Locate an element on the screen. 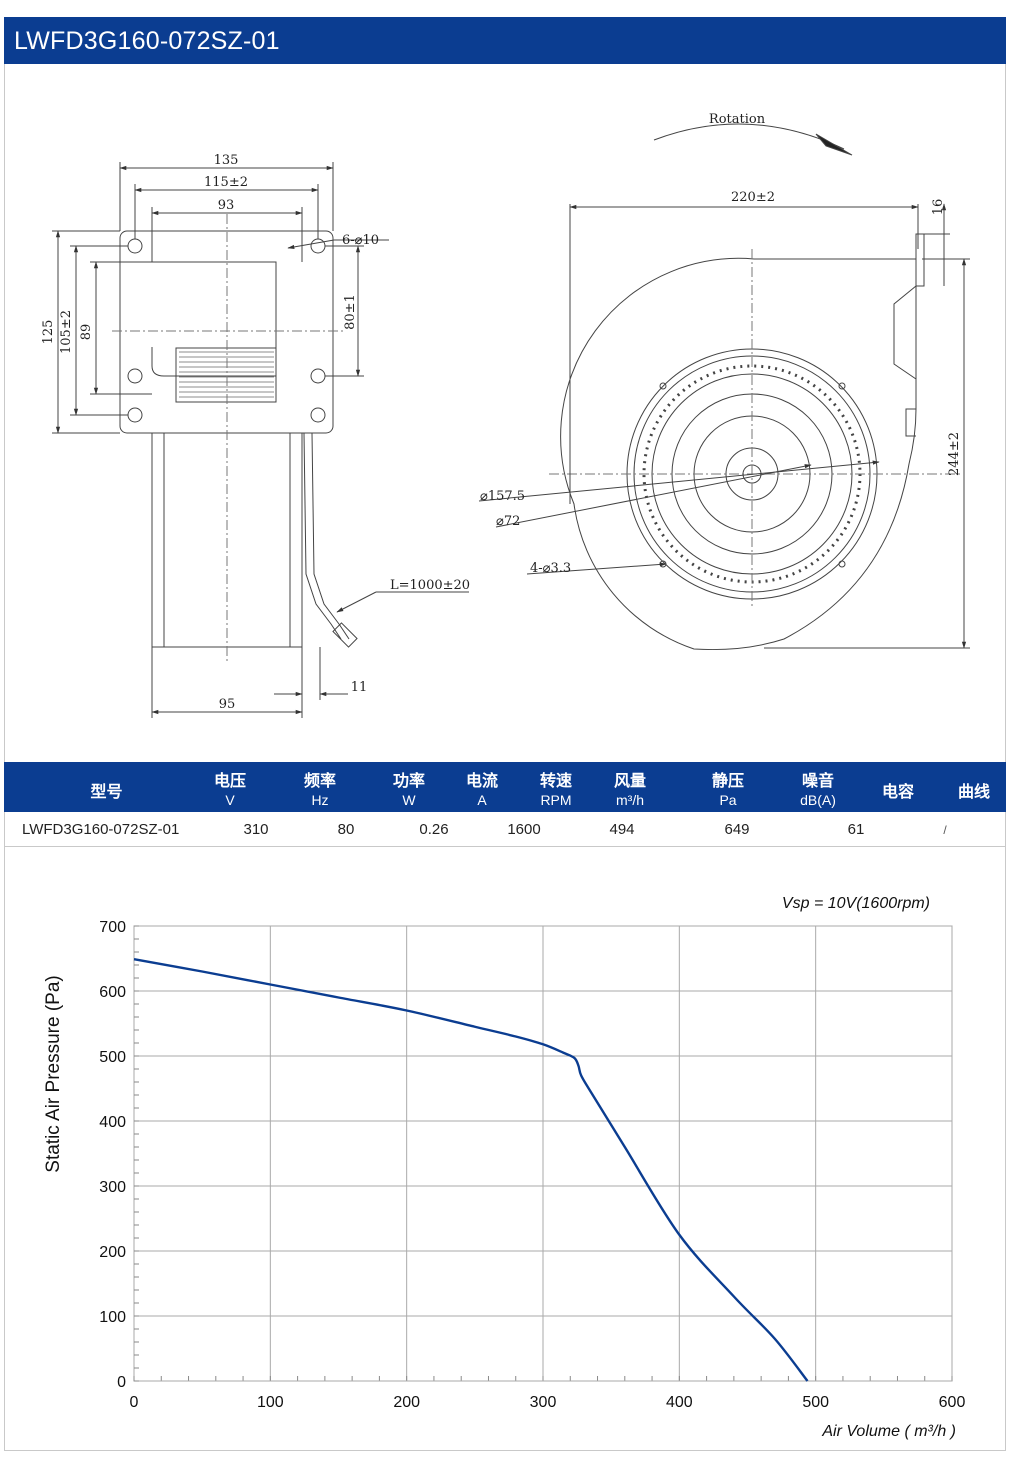 Image resolution: width=1010 pixels, height=1474 pixels. x-tick-label: 300 is located at coordinates (543, 1402).